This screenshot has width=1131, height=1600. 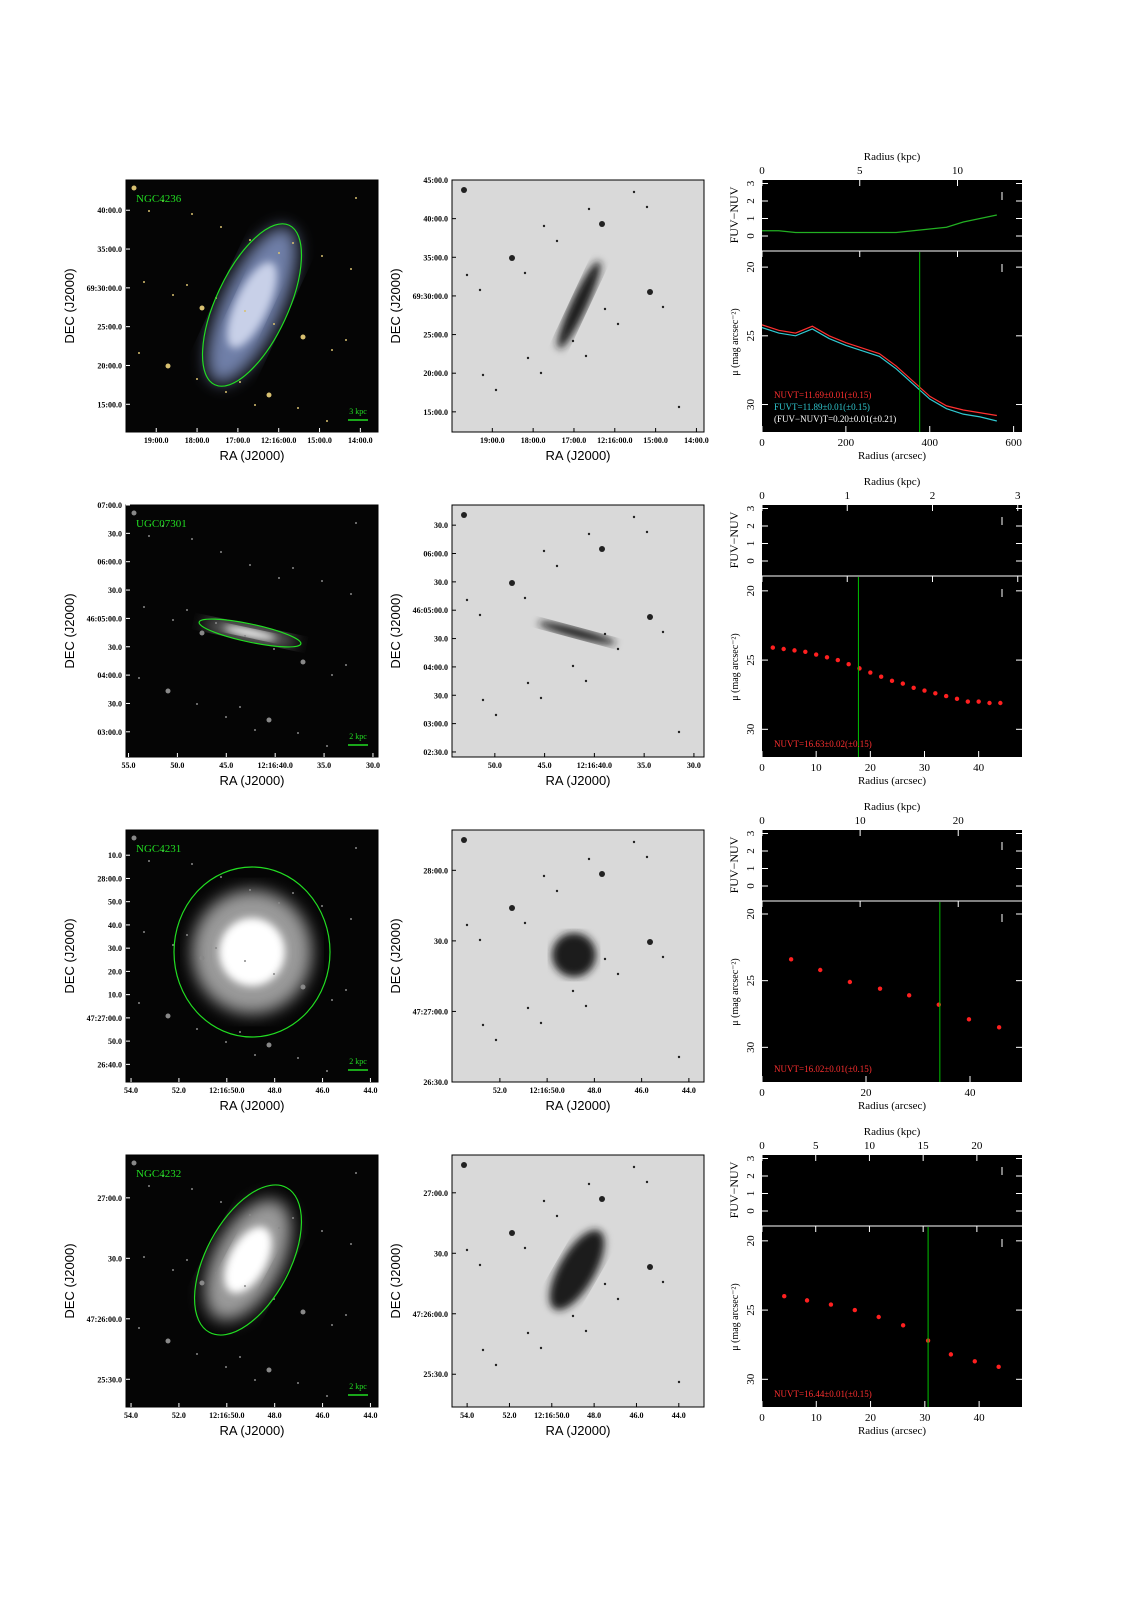 I want to click on y-tick-label: 28:00.0, so click(x=109, y=878).